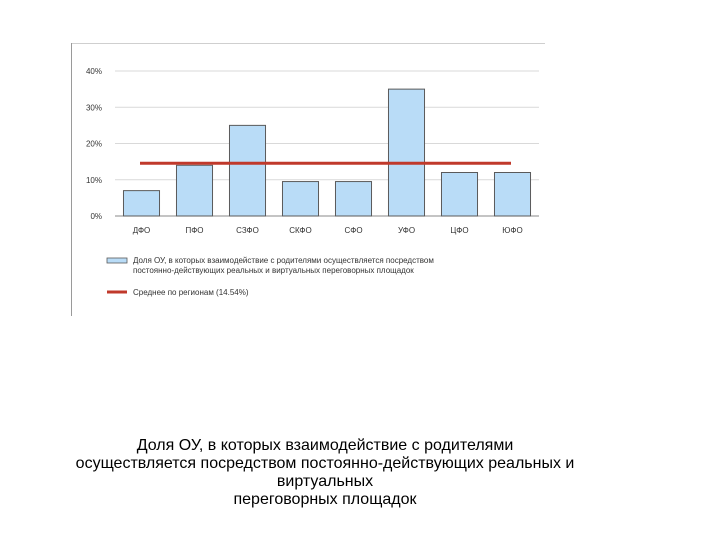 The width and height of the screenshot is (720, 540). I want to click on y-tick-label: 0%, so click(96, 216).